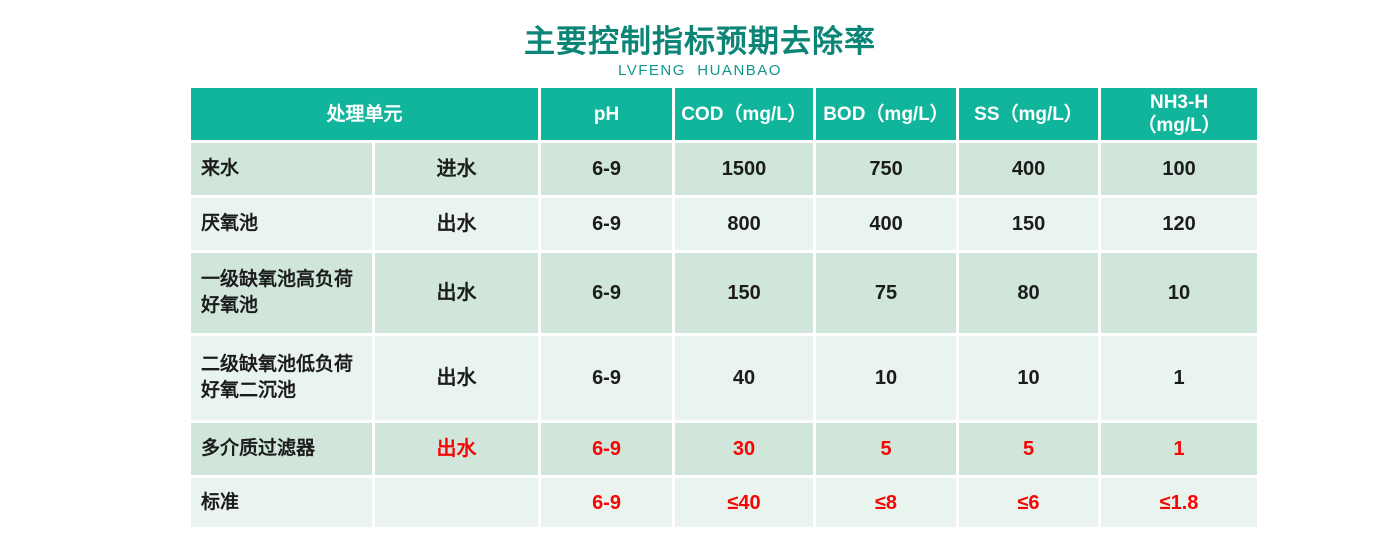 Image resolution: width=1400 pixels, height=554 pixels. I want to click on cell-ss: 150, so click(1029, 224).